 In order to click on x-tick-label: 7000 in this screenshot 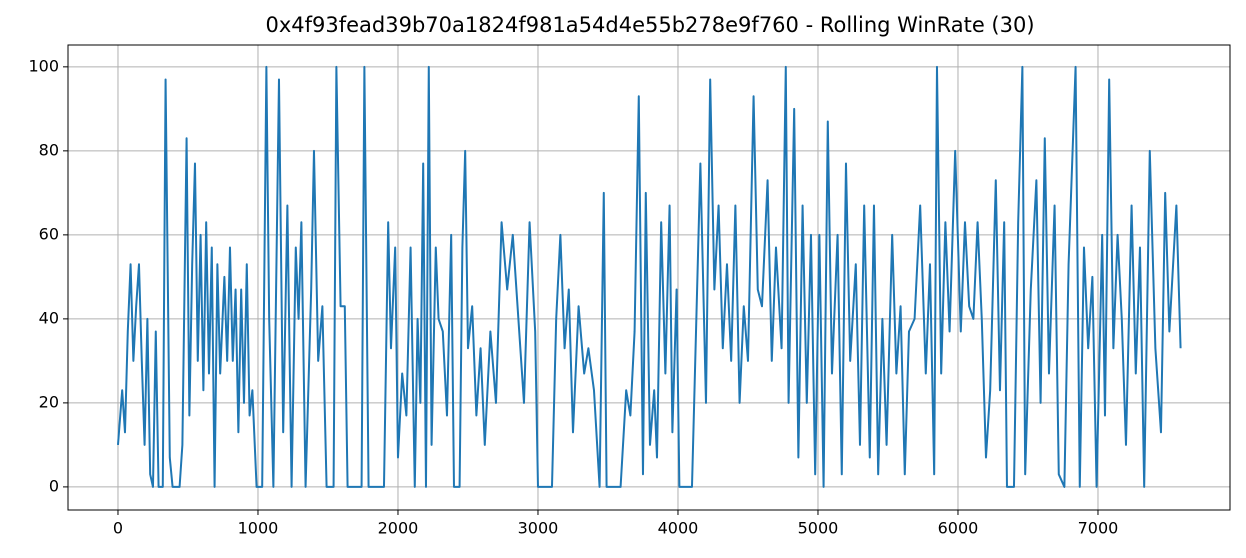, I will do `click(1098, 528)`.